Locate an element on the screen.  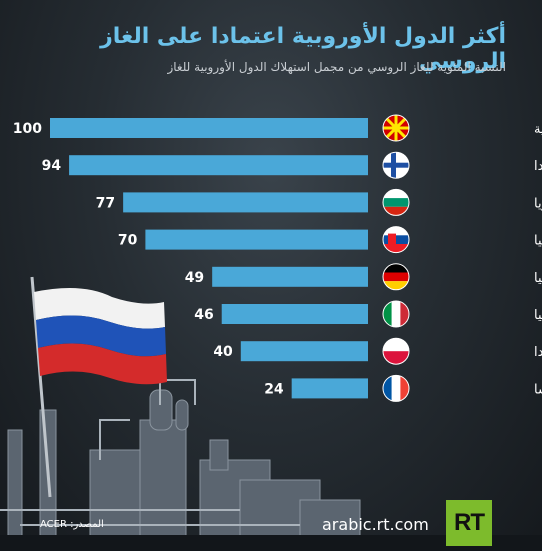
germany-flag-icon is located at coordinates (396, 276).